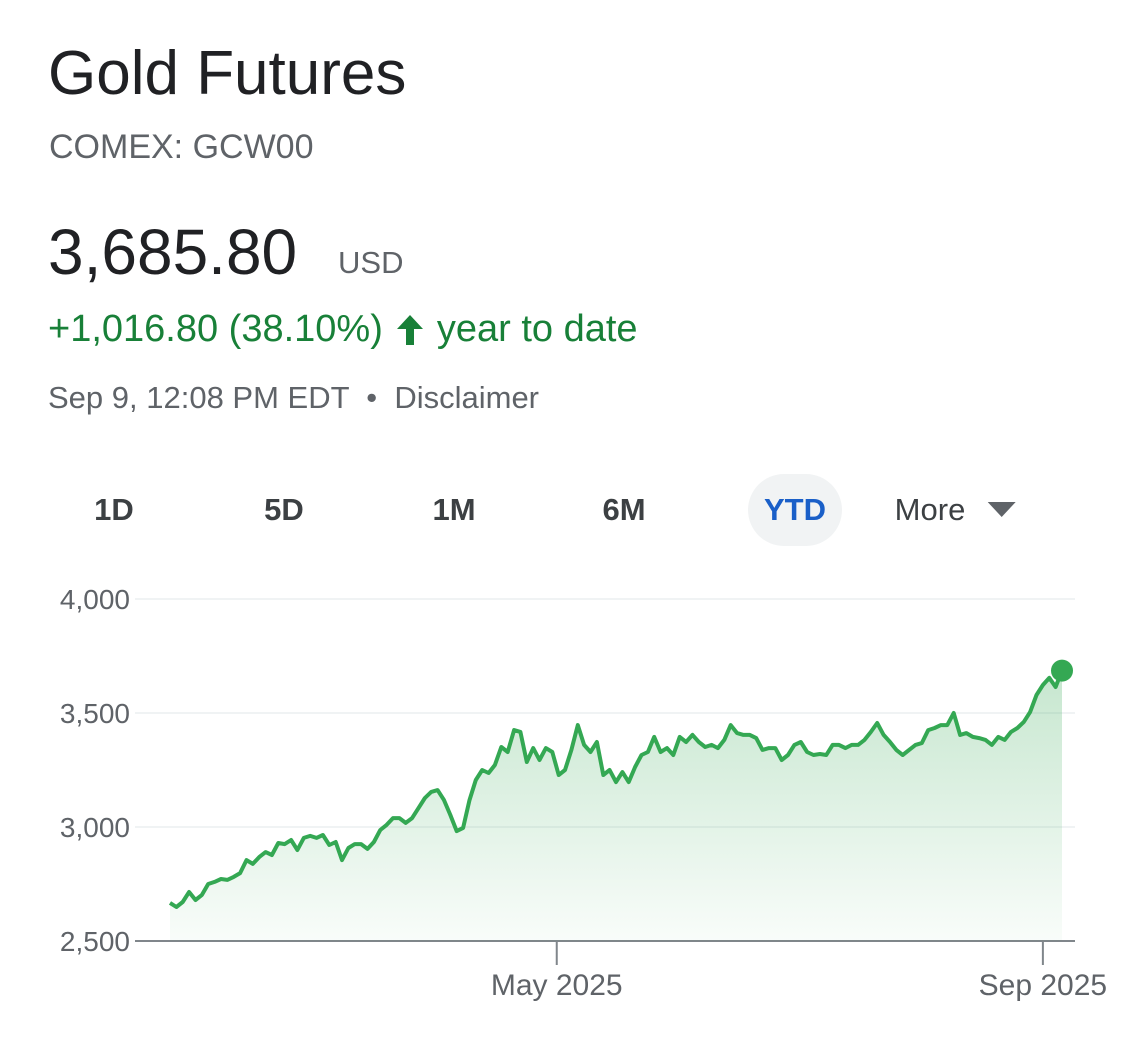  I want to click on y-tick-label: 4,000, so click(95, 599).